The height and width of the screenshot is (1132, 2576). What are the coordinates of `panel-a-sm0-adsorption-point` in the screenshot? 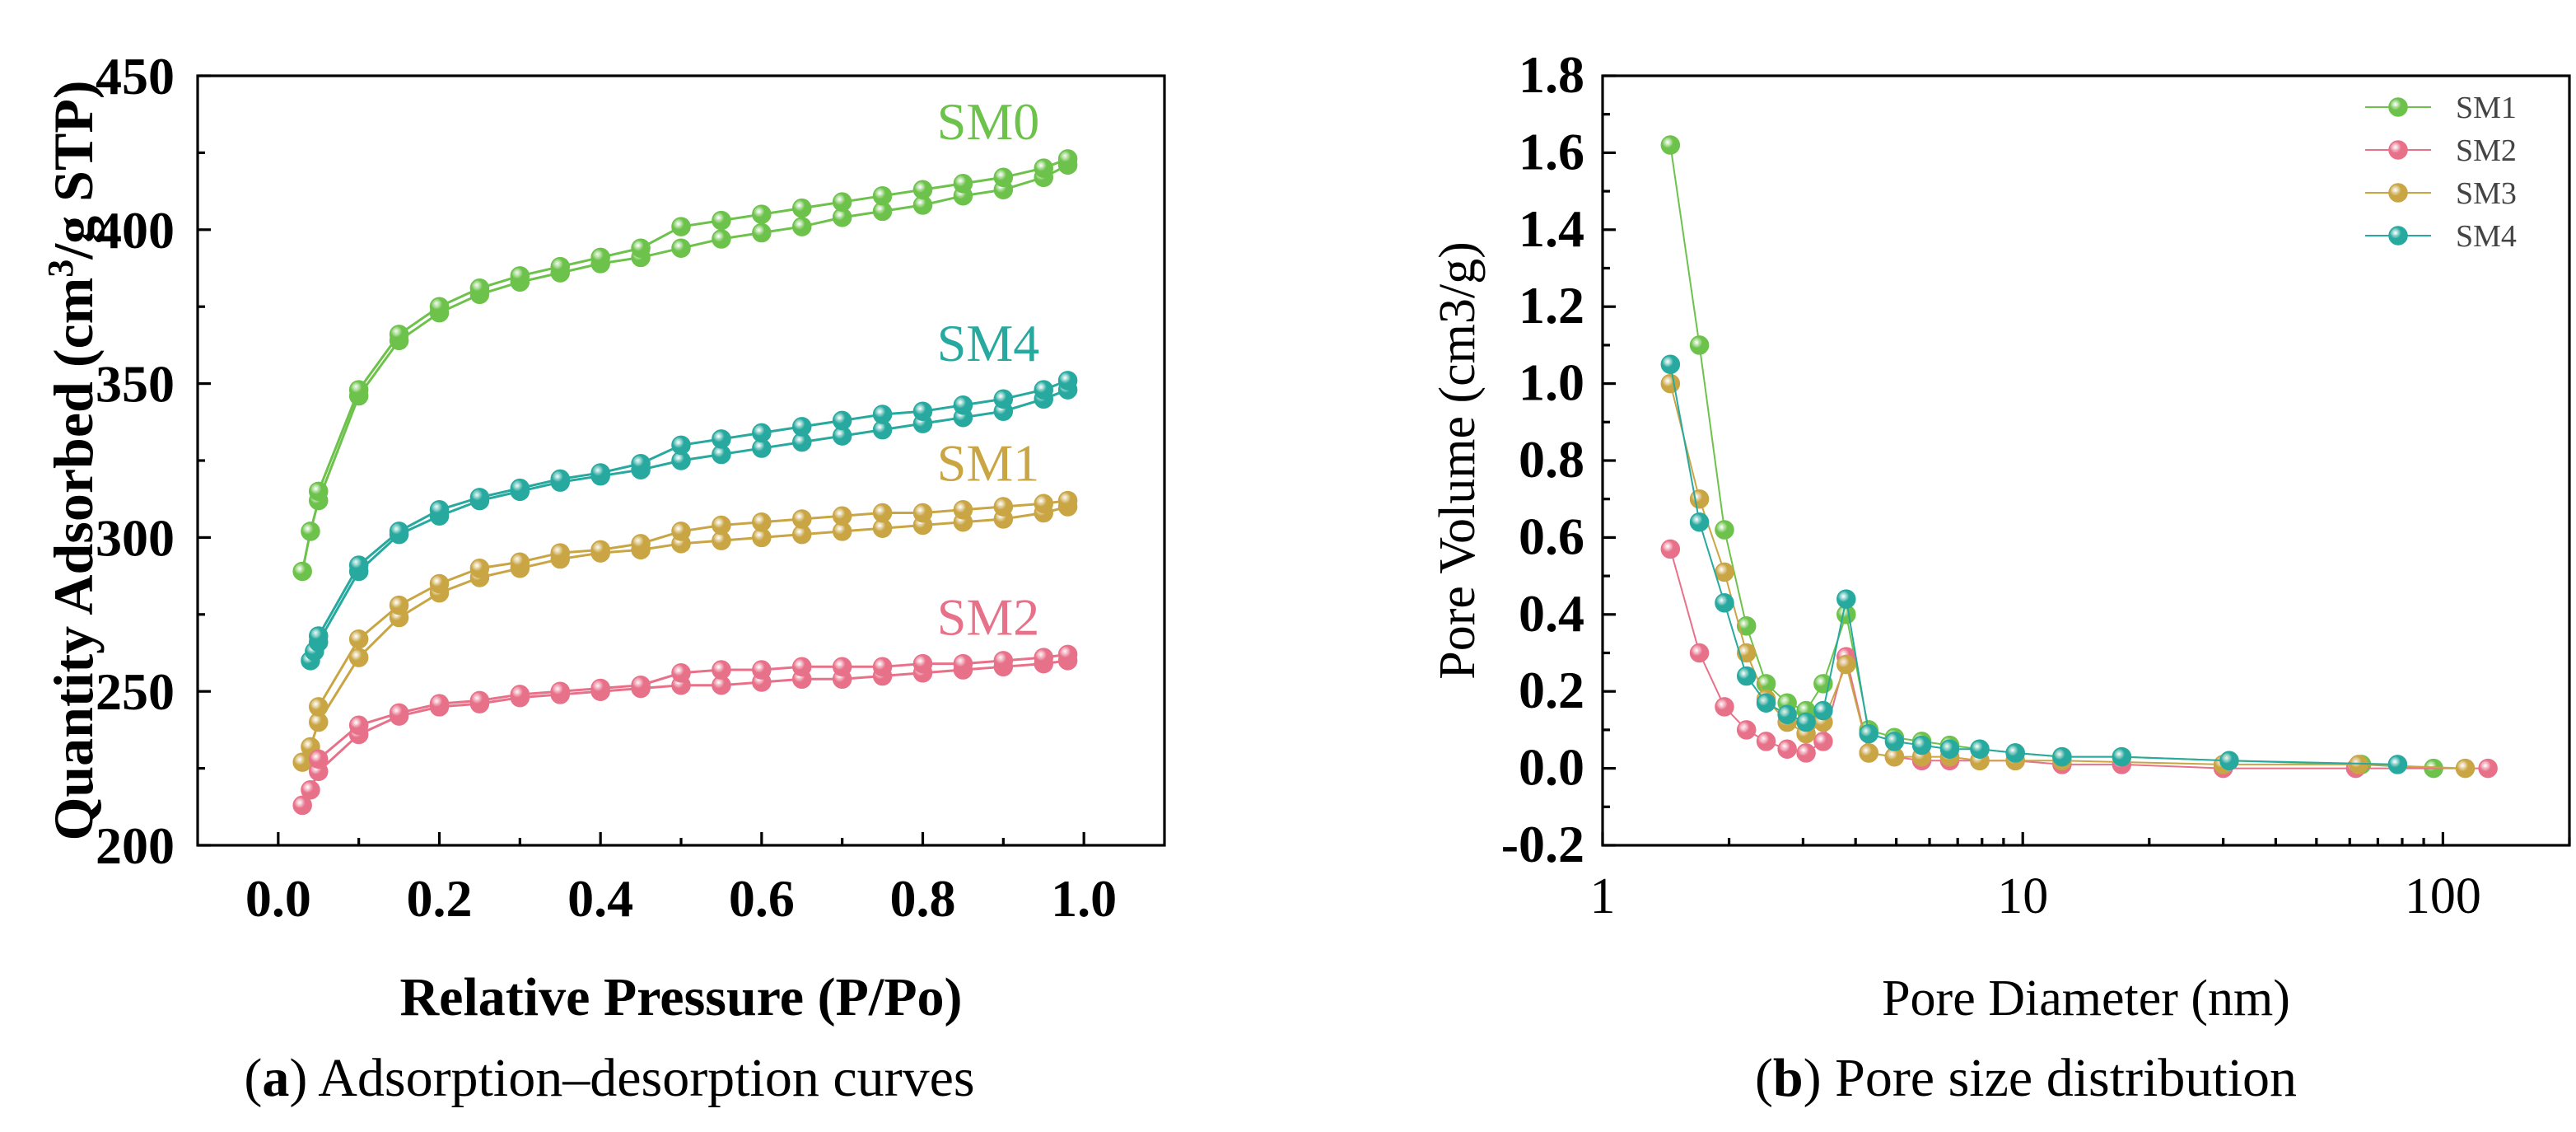 It's located at (721, 239).